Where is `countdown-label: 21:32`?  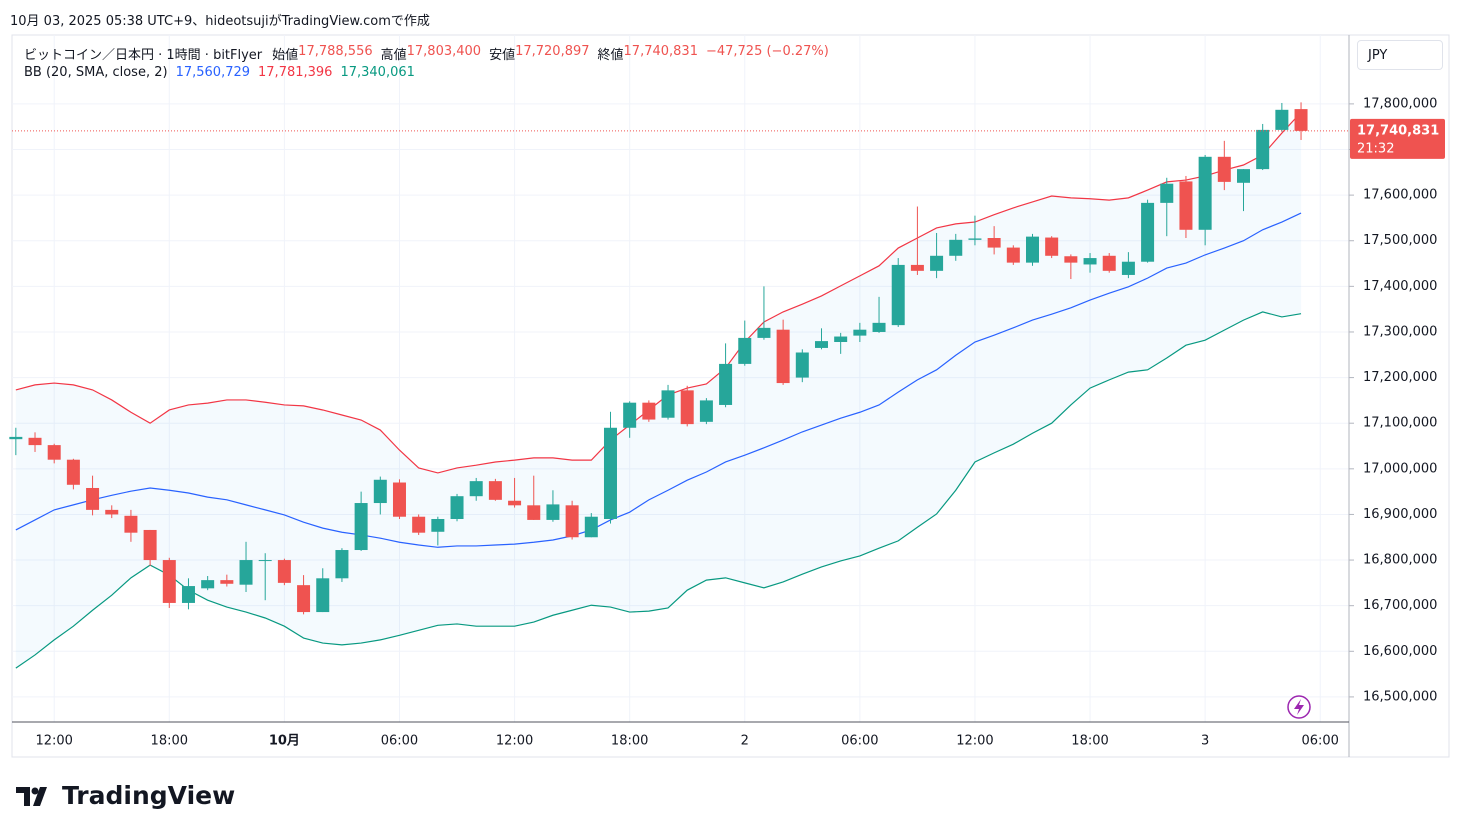 countdown-label: 21:32 is located at coordinates (1375, 148).